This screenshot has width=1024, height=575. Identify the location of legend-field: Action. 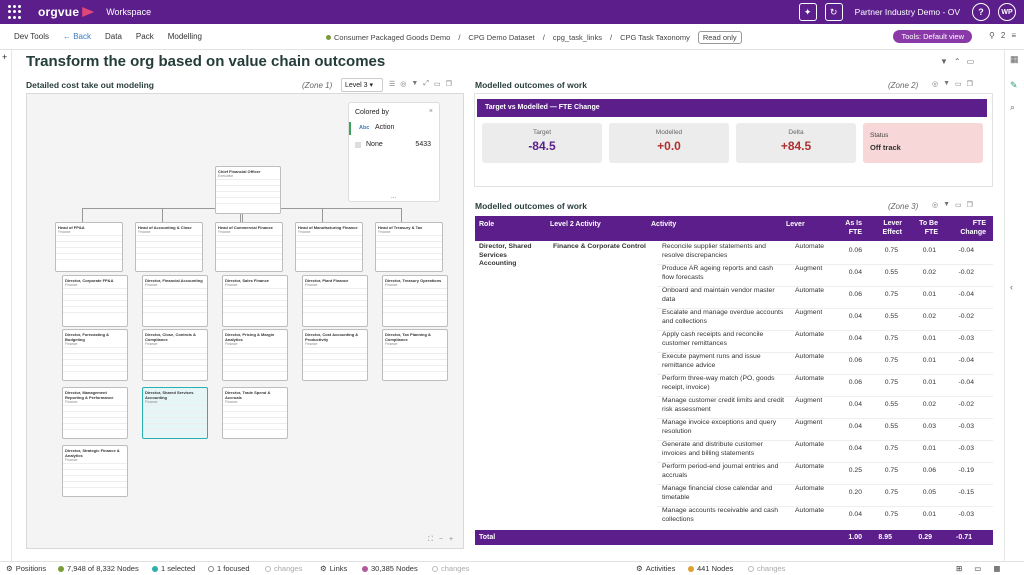
(385, 127).